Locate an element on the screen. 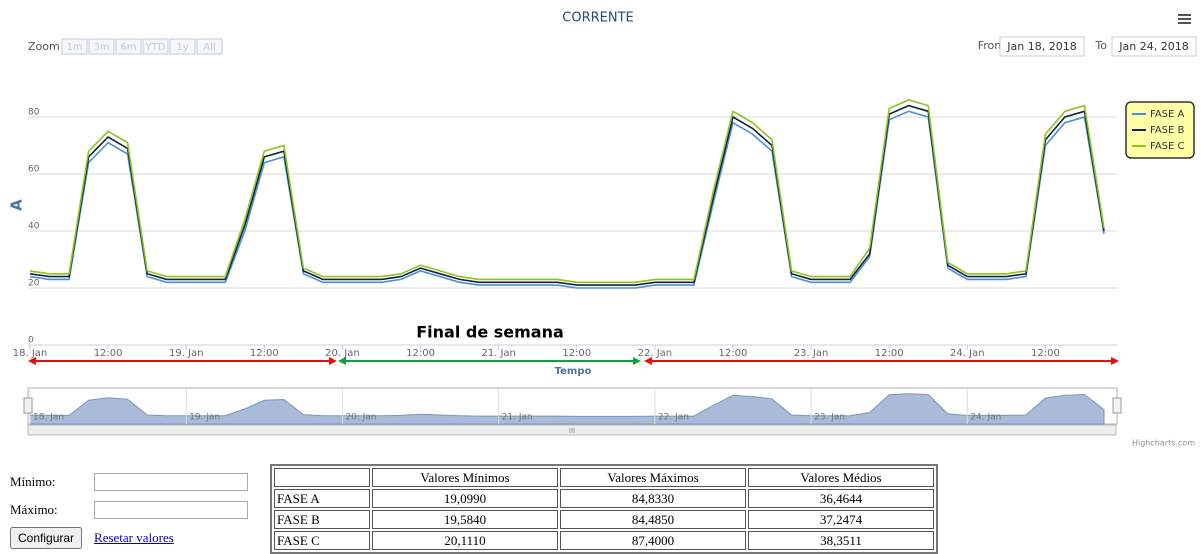  phase-cell: FASE A is located at coordinates (322, 498).